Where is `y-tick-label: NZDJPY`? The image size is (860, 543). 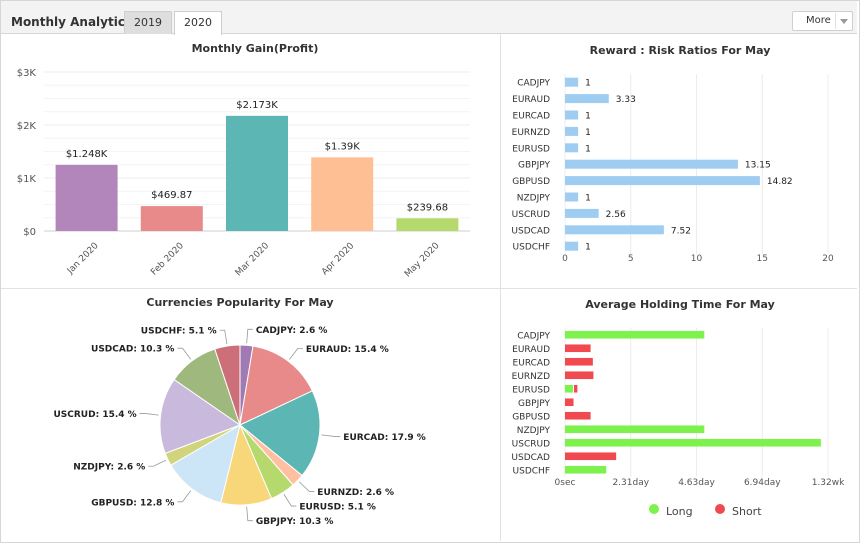
y-tick-label: NZDJPY is located at coordinates (534, 431).